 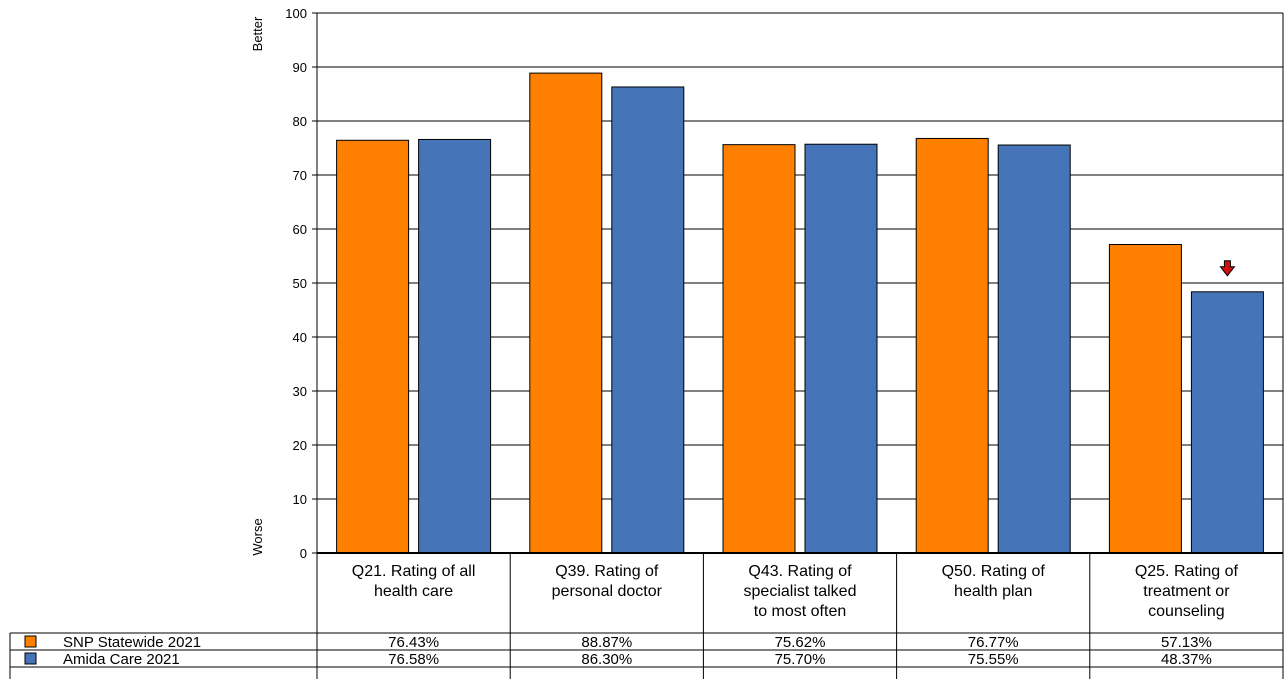 What do you see at coordinates (1186, 659) in the screenshot?
I see `data-label-amida-care-5: 48.37%` at bounding box center [1186, 659].